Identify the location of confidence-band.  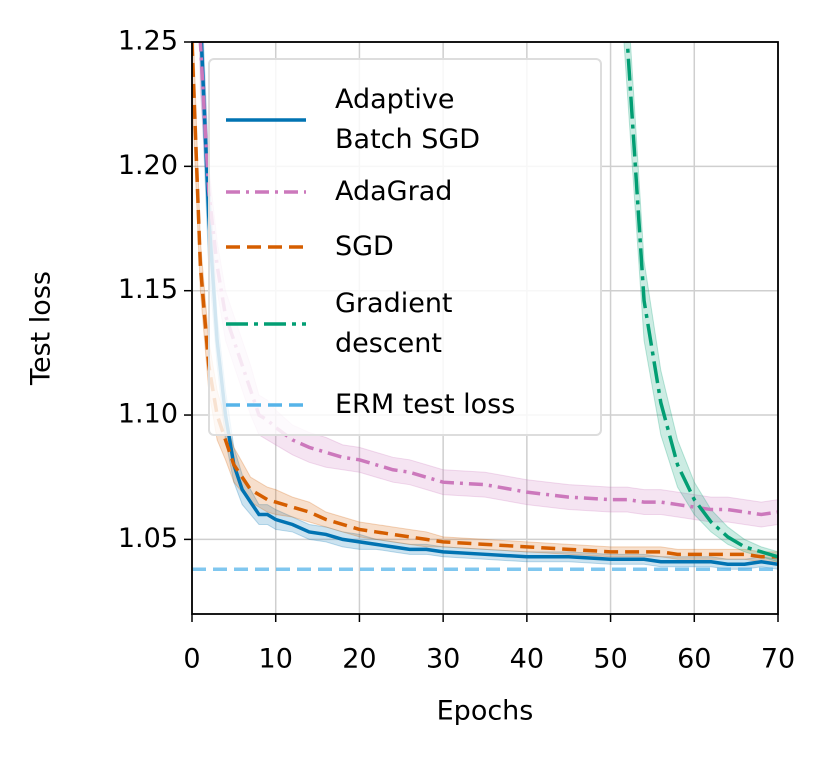
(700, 302).